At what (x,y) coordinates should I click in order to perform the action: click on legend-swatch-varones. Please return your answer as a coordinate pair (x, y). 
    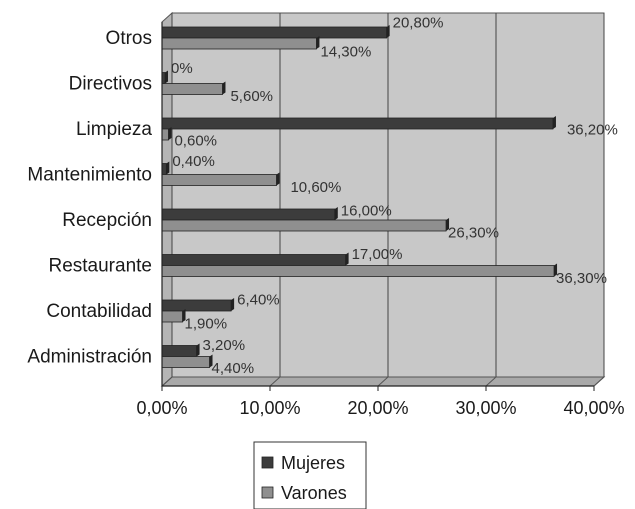
    Looking at the image, I should click on (267, 492).